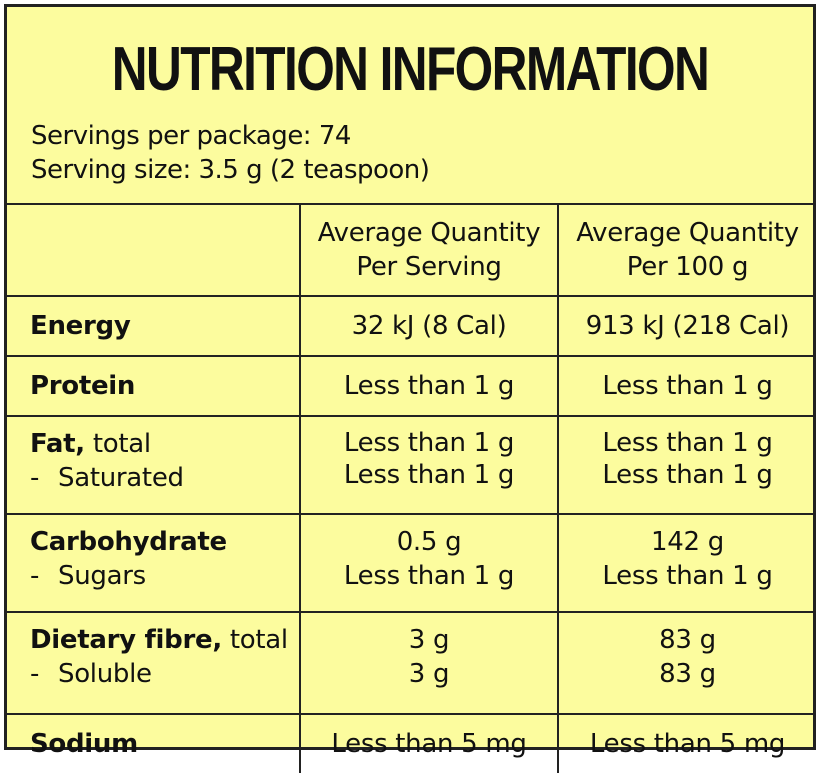 The image size is (820, 773). I want to click on protein-label: Protein, so click(83, 386).